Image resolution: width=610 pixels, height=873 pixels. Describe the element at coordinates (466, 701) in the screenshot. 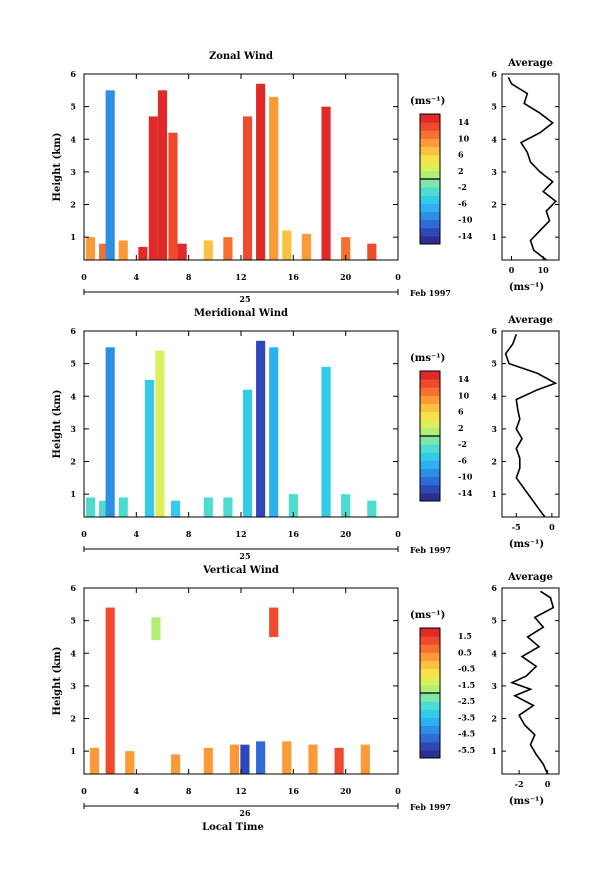

I see `colorbar-label: -2.5` at that location.